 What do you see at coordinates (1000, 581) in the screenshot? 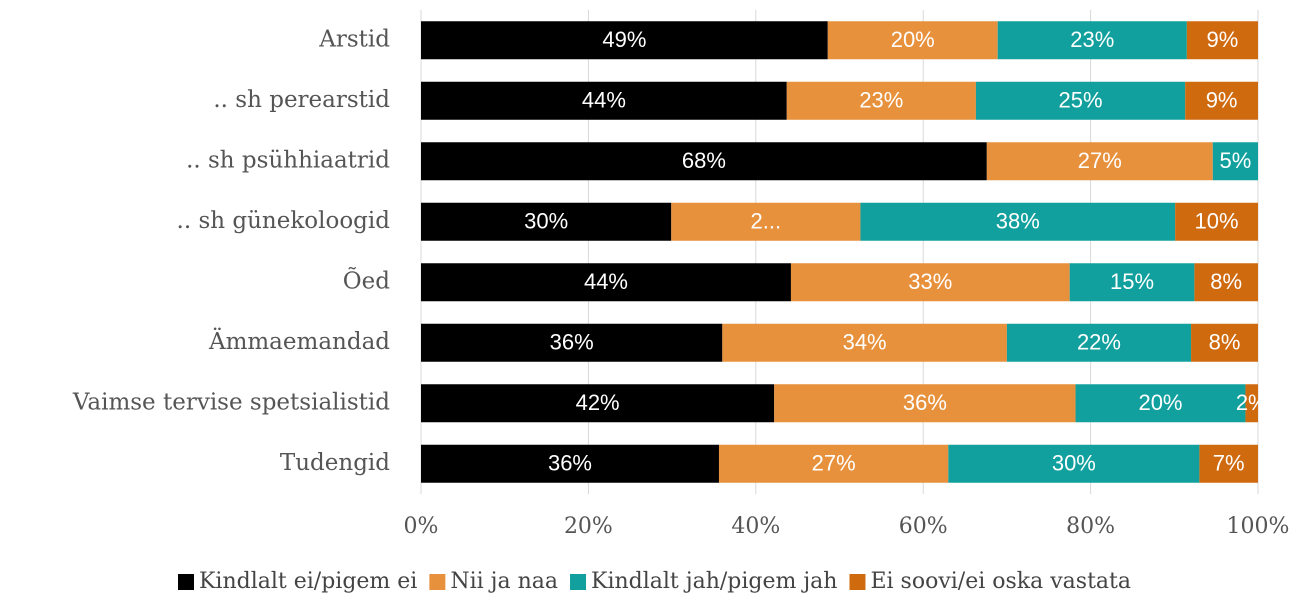
I see `legend-label: Ei soovi/ei oska vastata` at bounding box center [1000, 581].